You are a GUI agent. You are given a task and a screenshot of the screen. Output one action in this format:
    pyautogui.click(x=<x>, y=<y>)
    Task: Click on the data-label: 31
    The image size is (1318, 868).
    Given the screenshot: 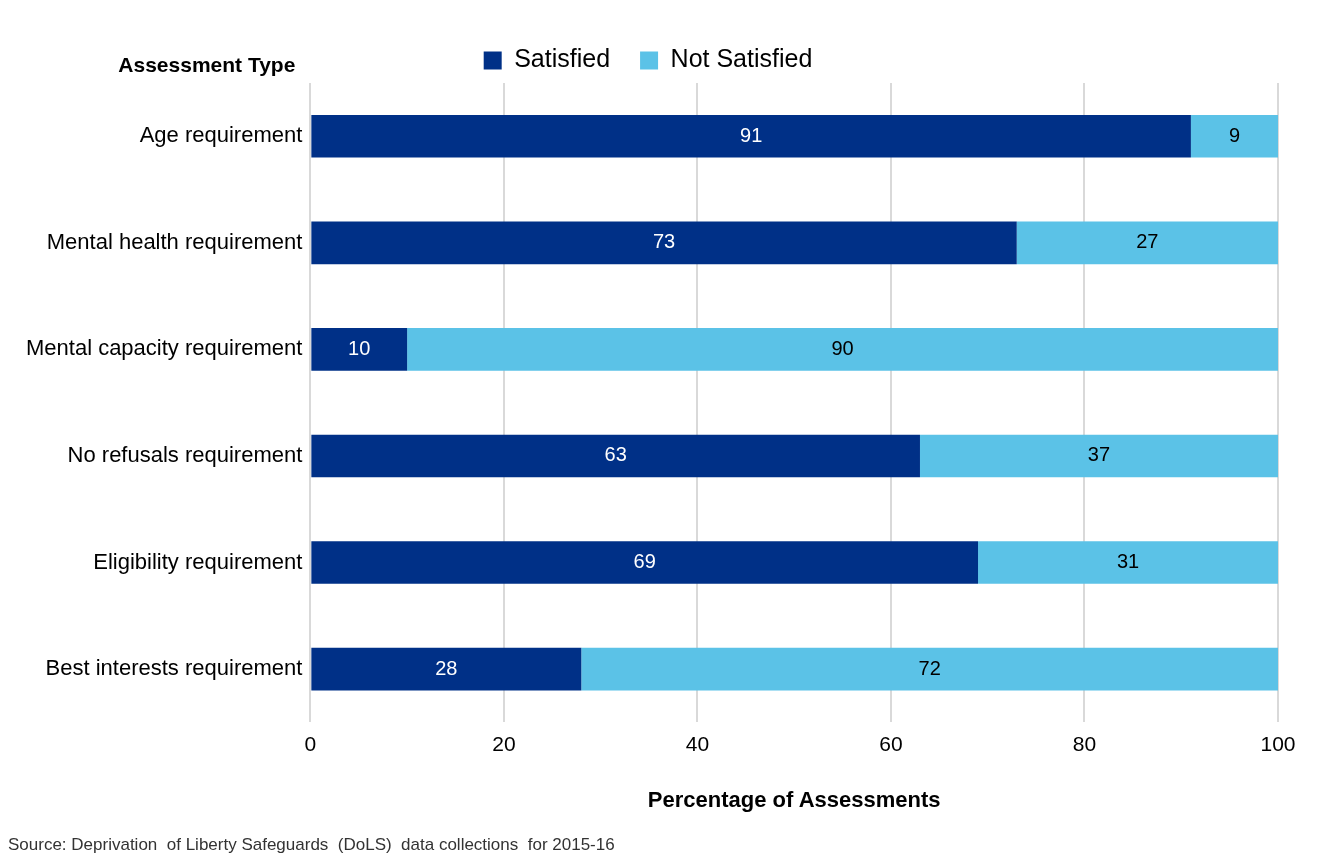 What is the action you would take?
    pyautogui.click(x=1128, y=561)
    